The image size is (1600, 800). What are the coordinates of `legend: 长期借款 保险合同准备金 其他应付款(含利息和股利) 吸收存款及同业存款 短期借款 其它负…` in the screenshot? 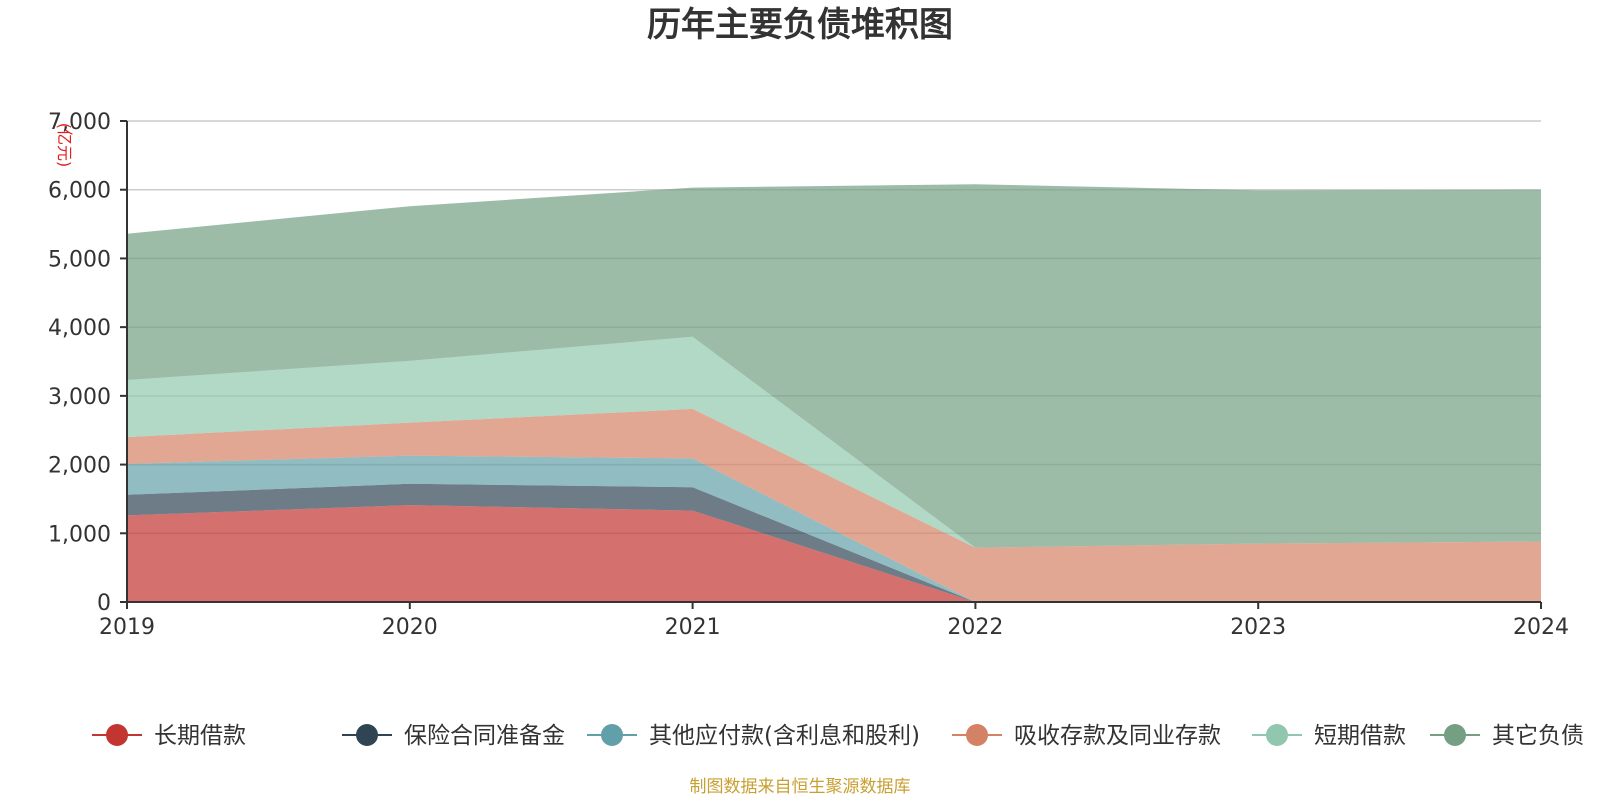 It's located at (838, 736).